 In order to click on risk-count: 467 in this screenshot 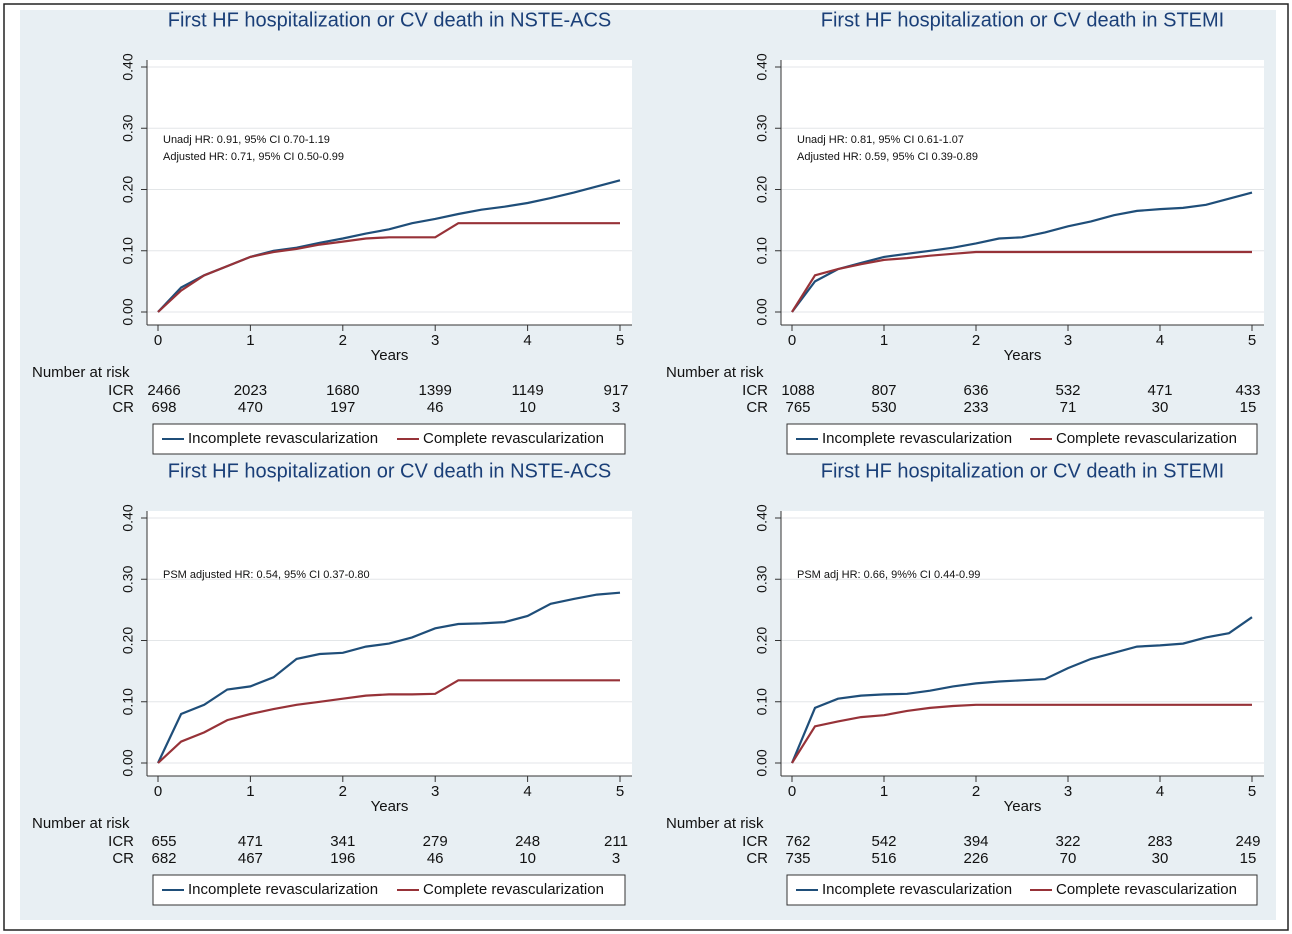, I will do `click(250, 858)`.